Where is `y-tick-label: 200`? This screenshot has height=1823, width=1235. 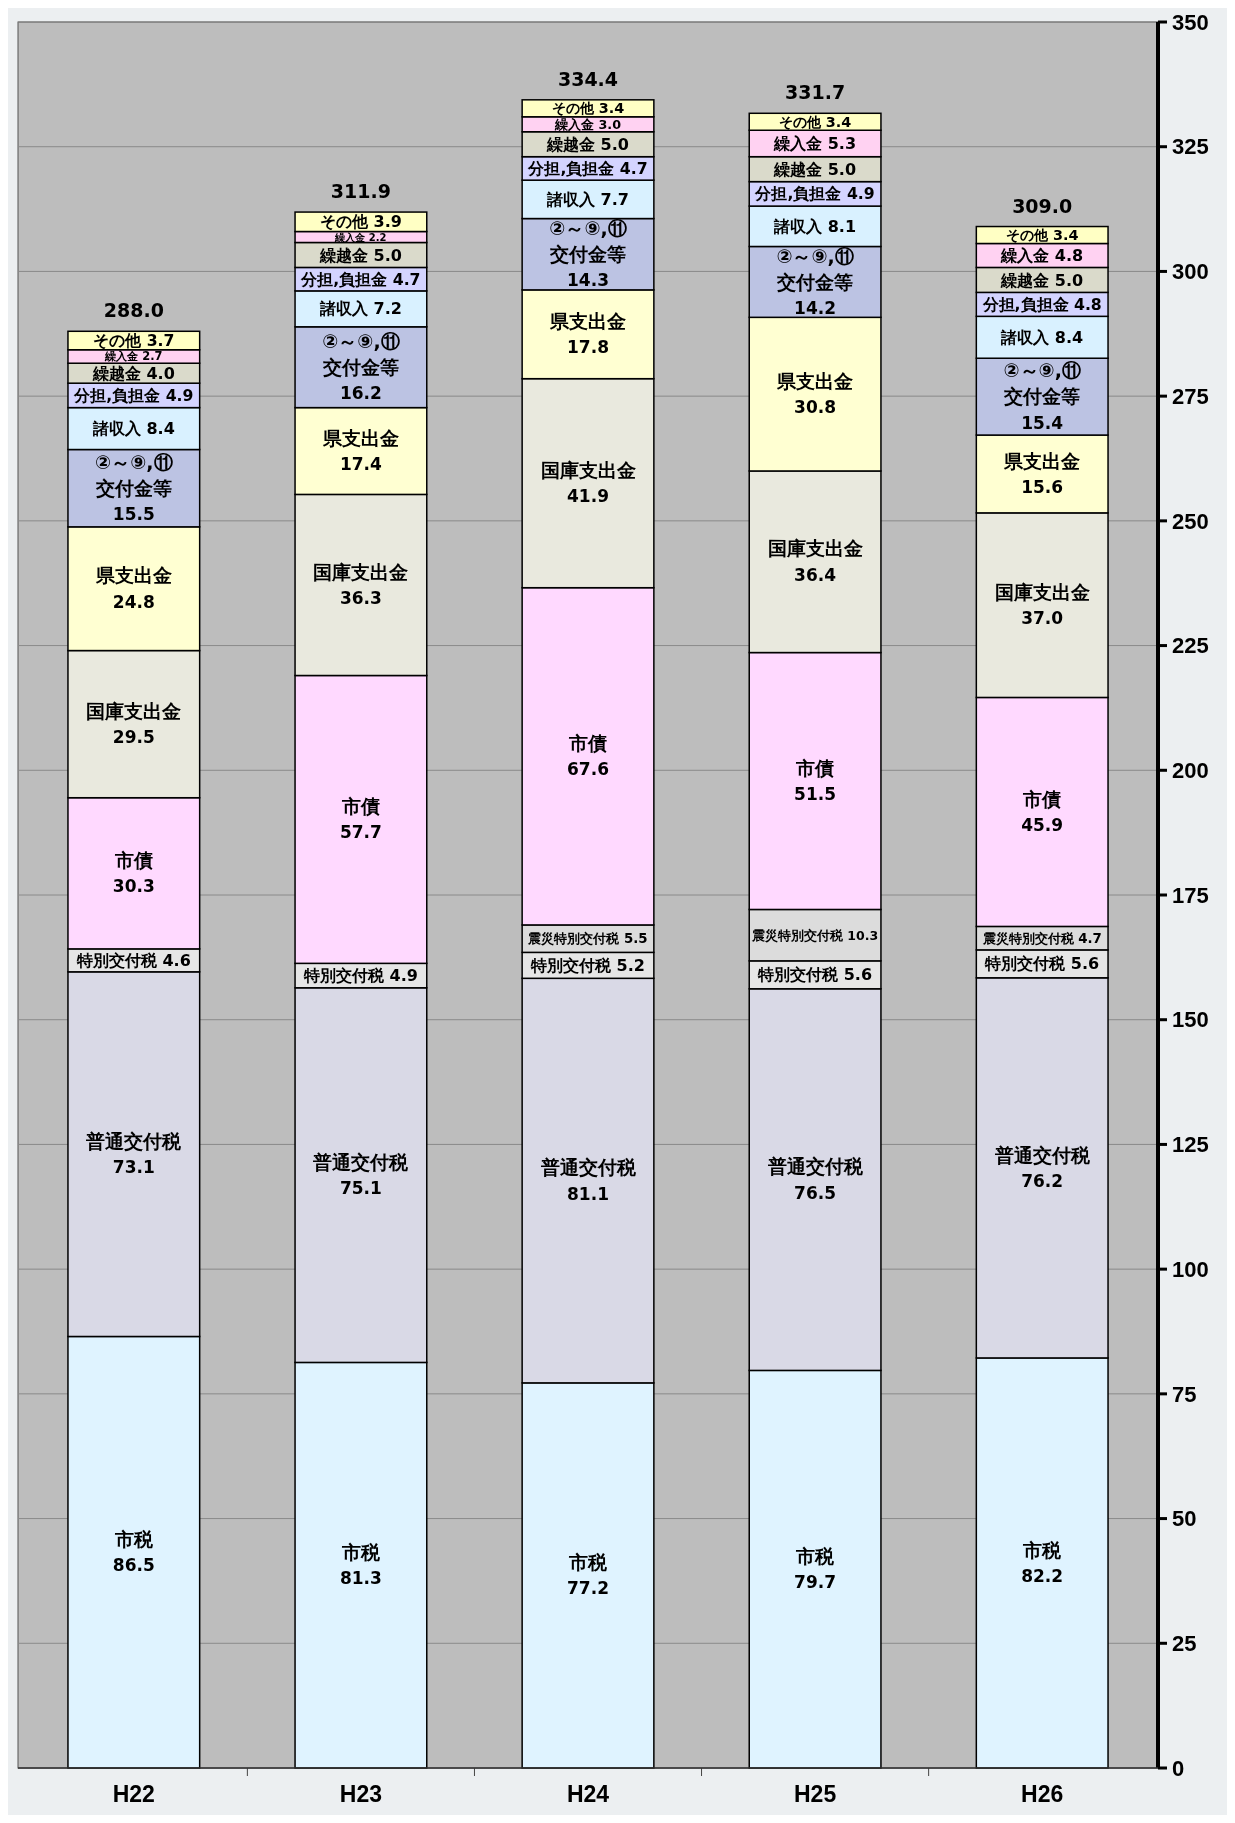 y-tick-label: 200 is located at coordinates (1190, 770).